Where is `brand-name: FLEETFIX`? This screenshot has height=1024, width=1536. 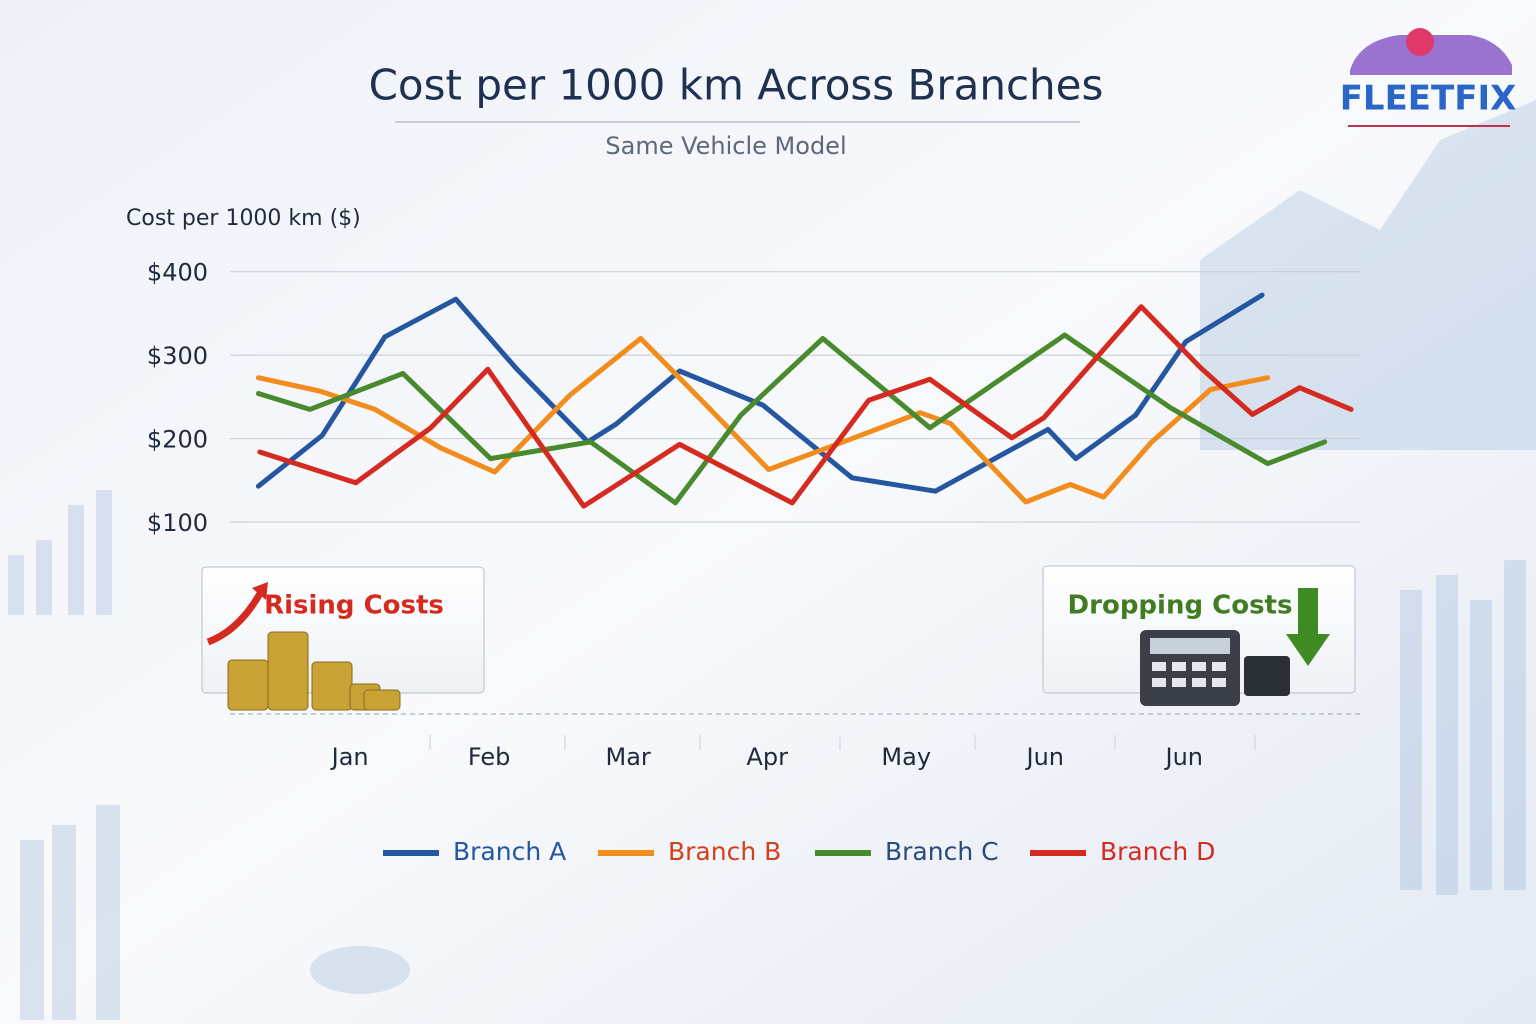 brand-name: FLEETFIX is located at coordinates (1428, 99).